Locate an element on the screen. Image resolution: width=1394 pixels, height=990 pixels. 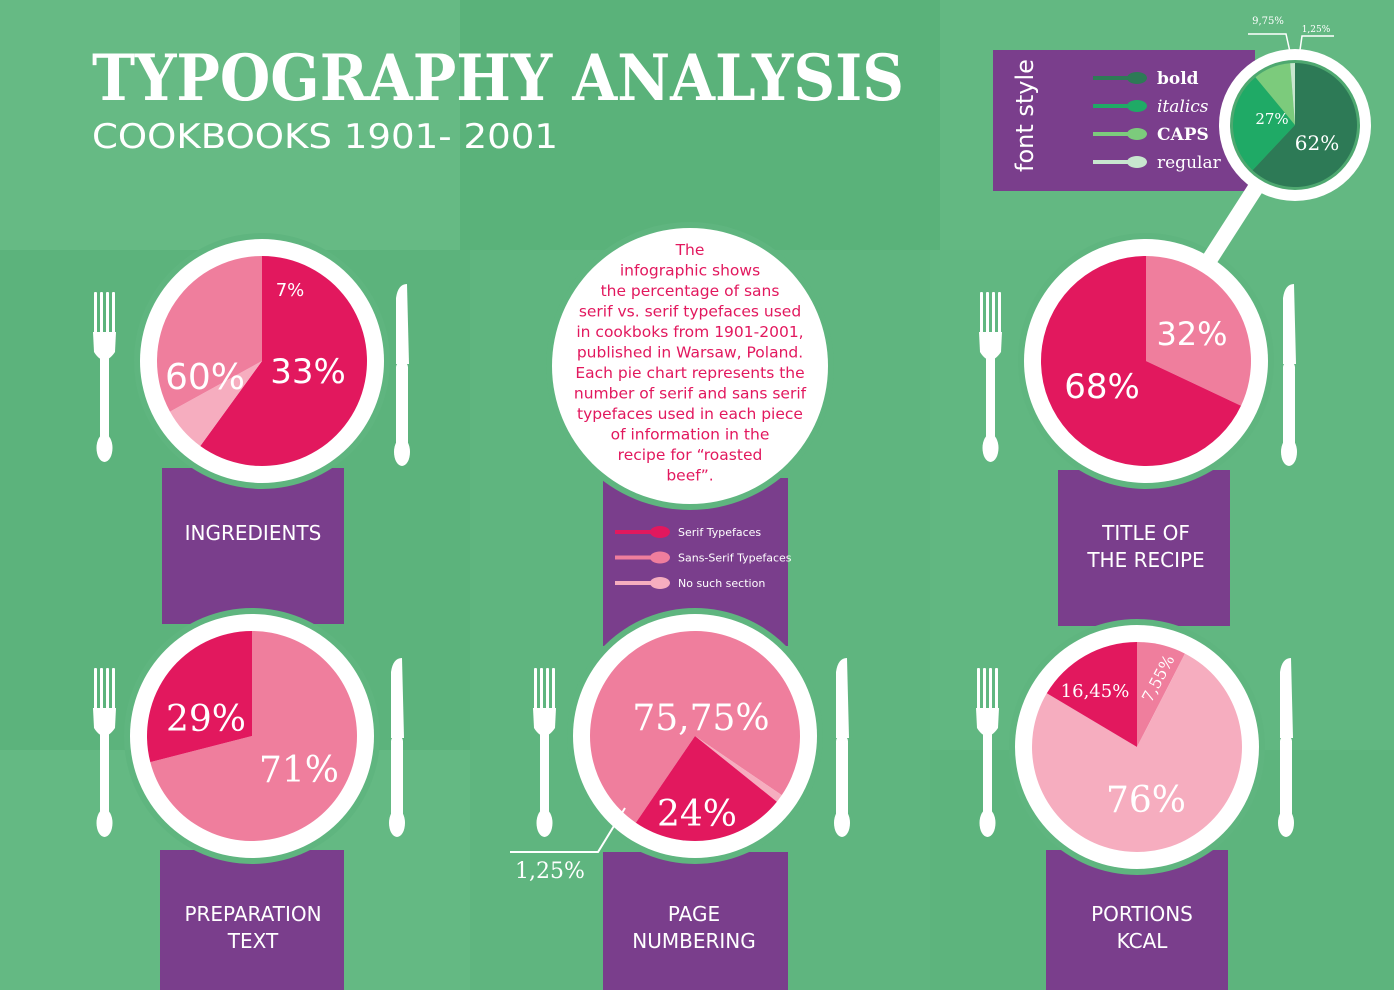
legend-item: Serif Typefaces is located at coordinates (688, 532).